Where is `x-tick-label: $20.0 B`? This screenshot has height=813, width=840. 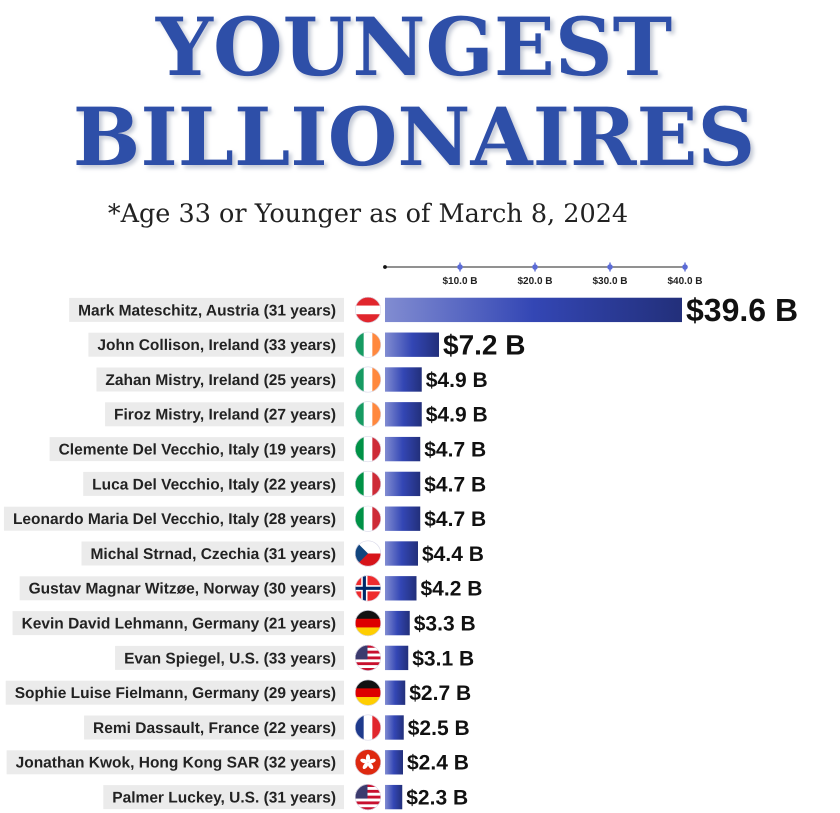
x-tick-label: $20.0 B is located at coordinates (535, 281).